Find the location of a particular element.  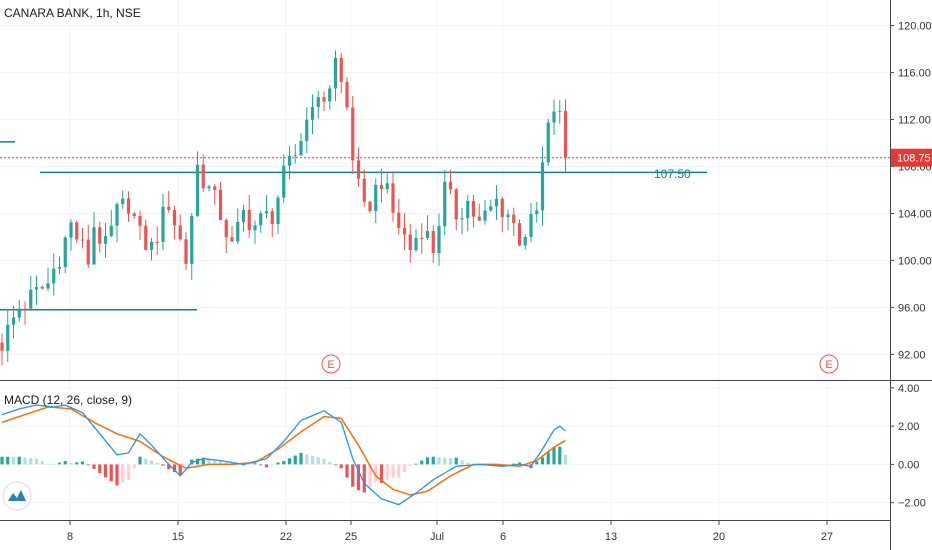

x-tick-label: 22 is located at coordinates (286, 537).